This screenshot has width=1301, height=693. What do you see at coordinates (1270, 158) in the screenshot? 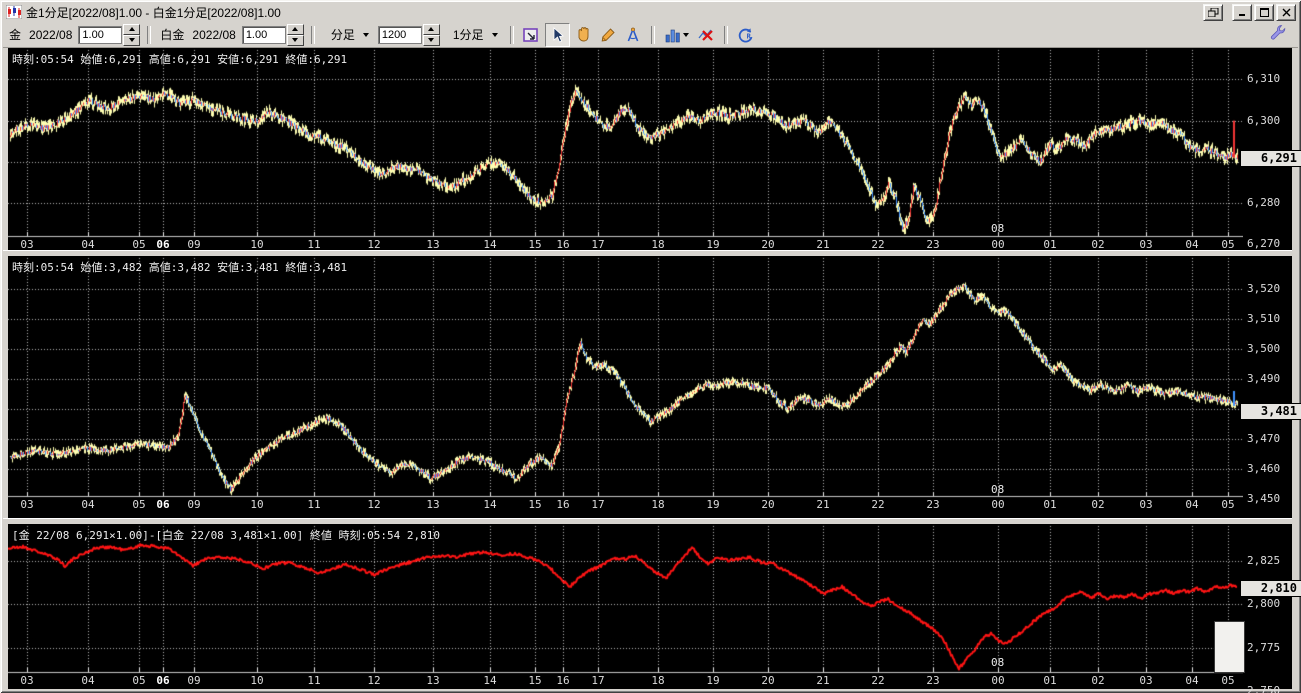
I see `current-value-box: 6,291` at bounding box center [1270, 158].